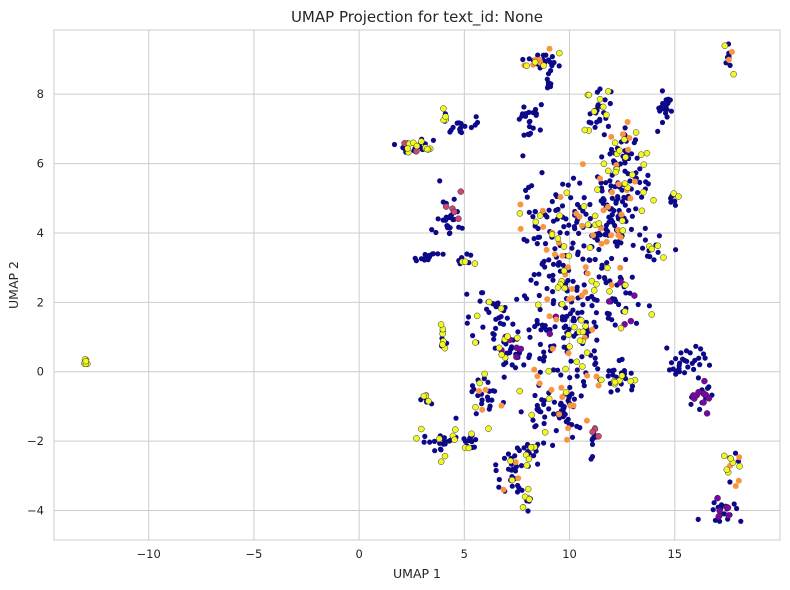 Image resolution: width=790 pixels, height=590 pixels. Describe the element at coordinates (464, 554) in the screenshot. I see `x-tick-label: 5` at that location.